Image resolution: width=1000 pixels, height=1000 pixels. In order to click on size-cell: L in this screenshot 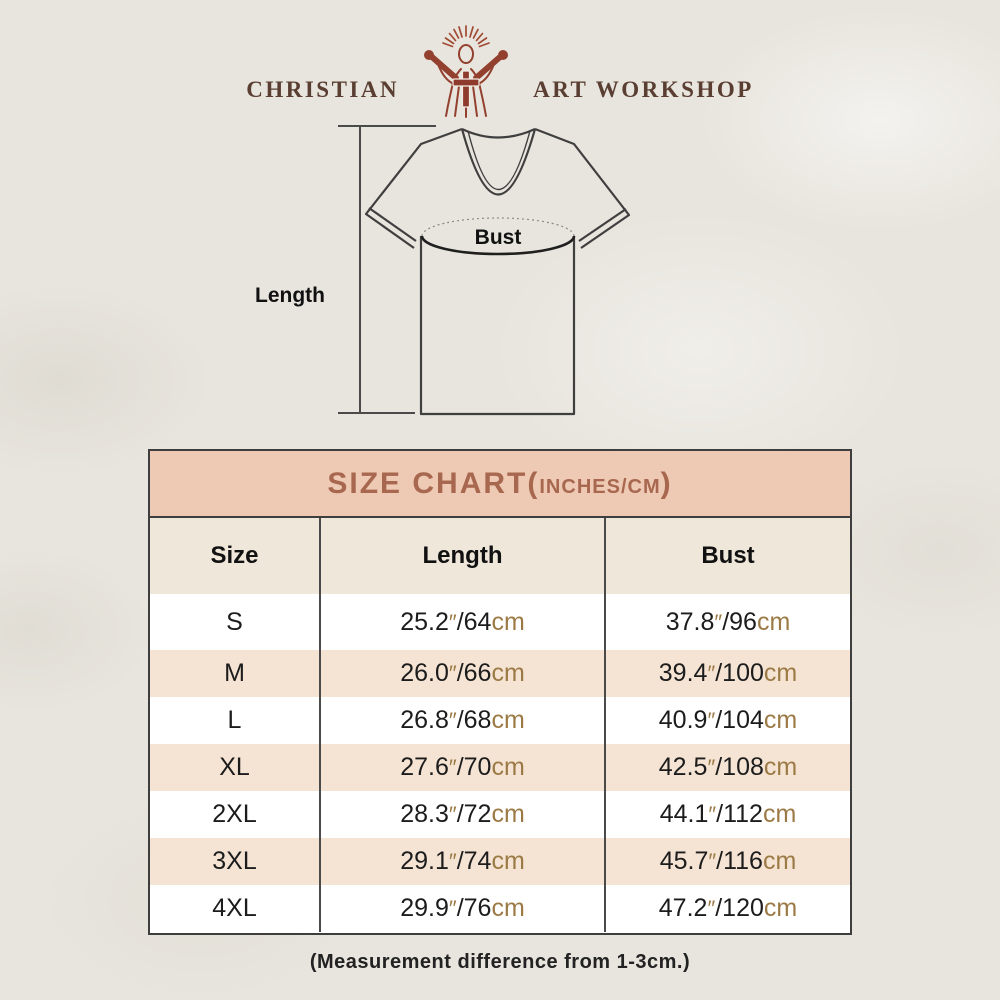, I will do `click(234, 720)`.